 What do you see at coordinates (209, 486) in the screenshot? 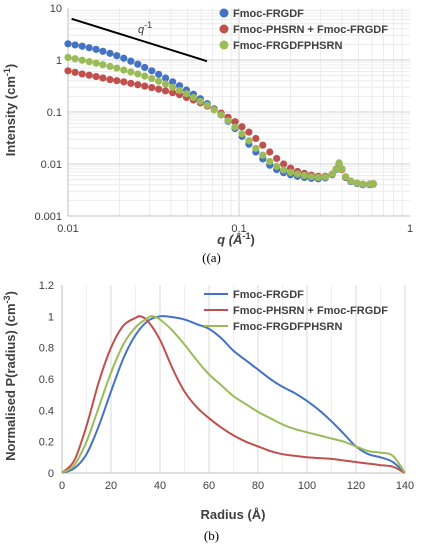
I see `chart-b-x-tick-label: 60` at bounding box center [209, 486].